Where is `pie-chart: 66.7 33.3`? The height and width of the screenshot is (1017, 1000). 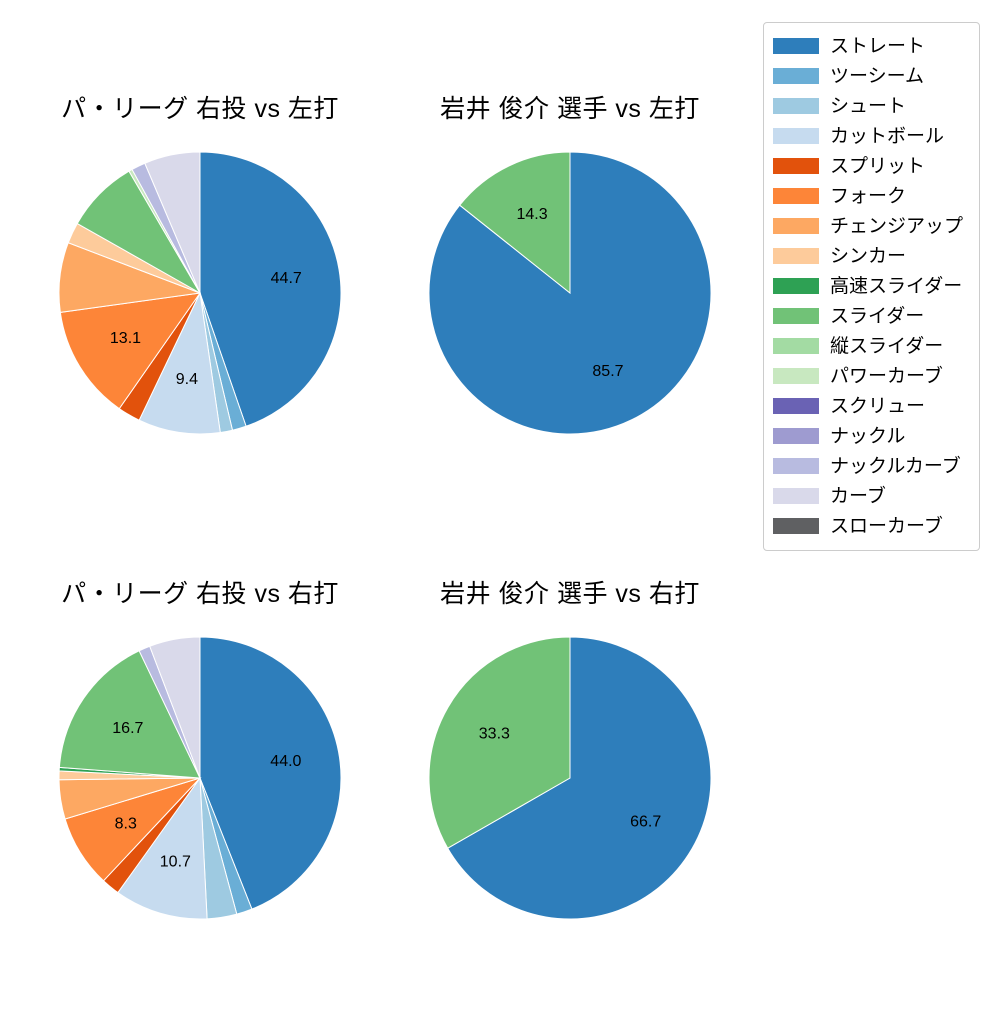 pie-chart: 66.7 33.3 is located at coordinates (570, 778).